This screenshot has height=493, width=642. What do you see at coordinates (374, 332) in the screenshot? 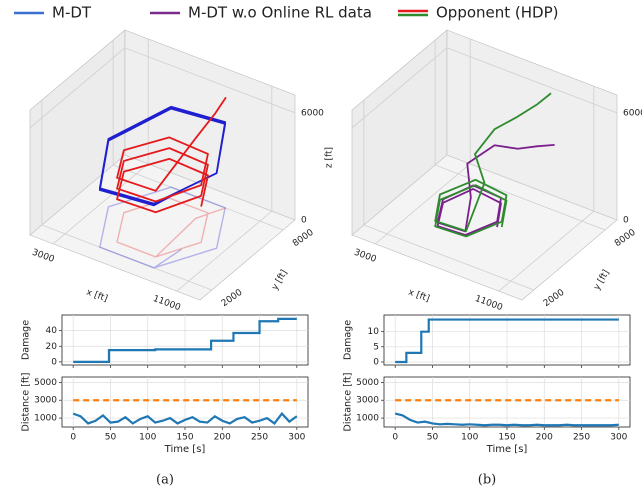
I see `y-tick-label: 10` at bounding box center [374, 332].